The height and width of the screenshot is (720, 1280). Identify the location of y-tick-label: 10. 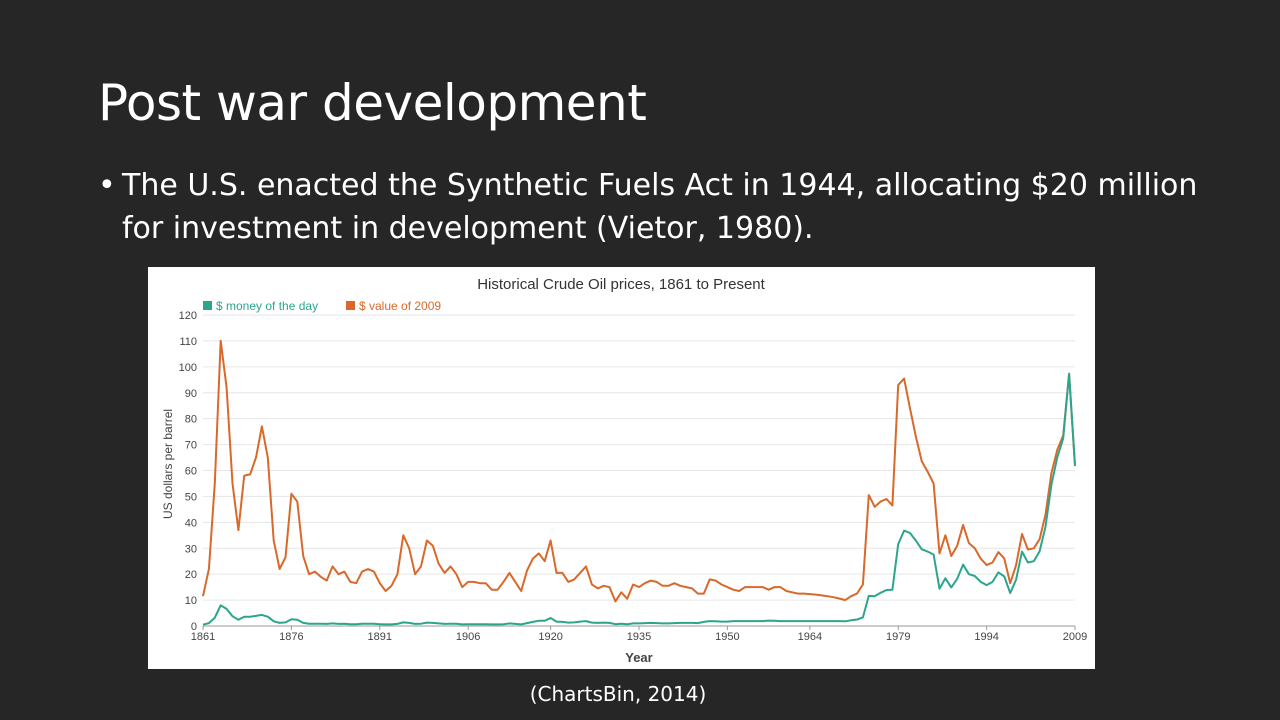
(191, 601).